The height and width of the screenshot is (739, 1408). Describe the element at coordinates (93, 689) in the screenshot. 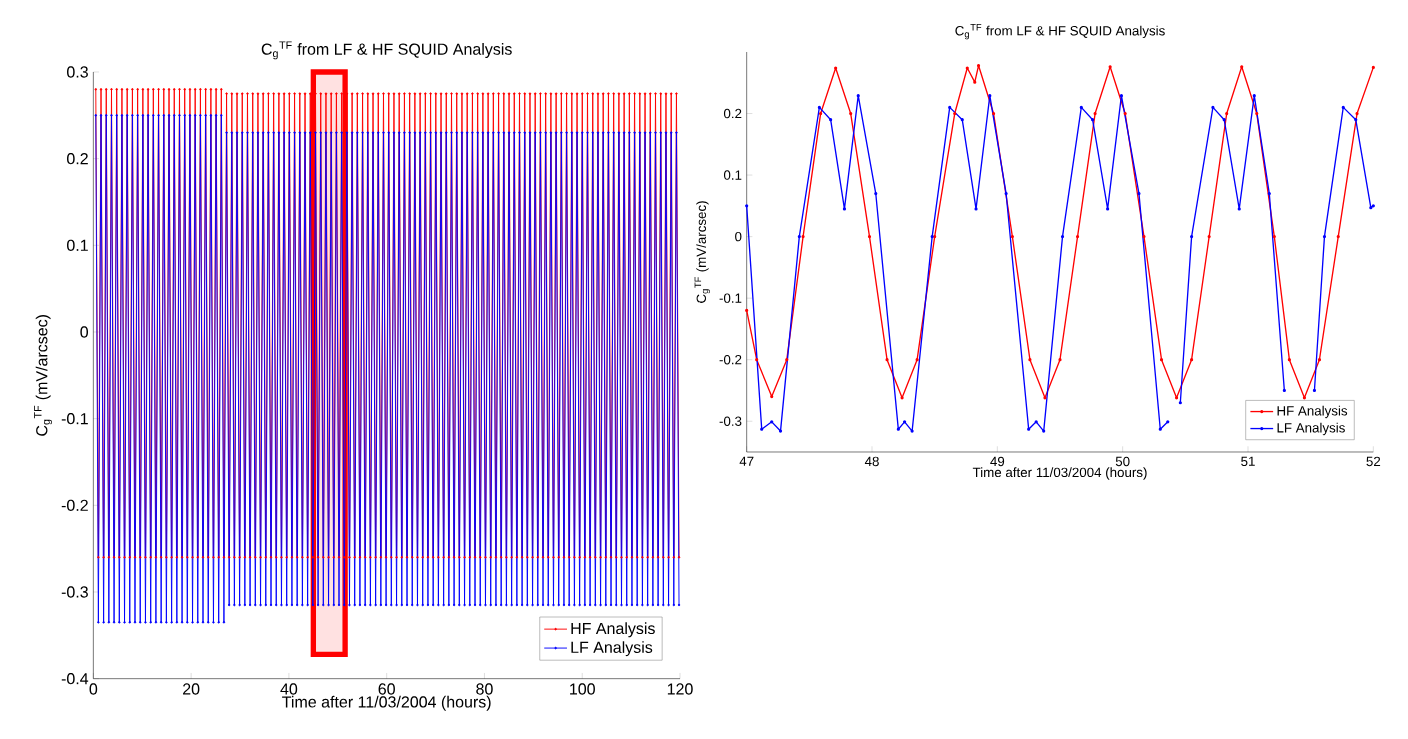

I see `x-tick-label: 0` at that location.